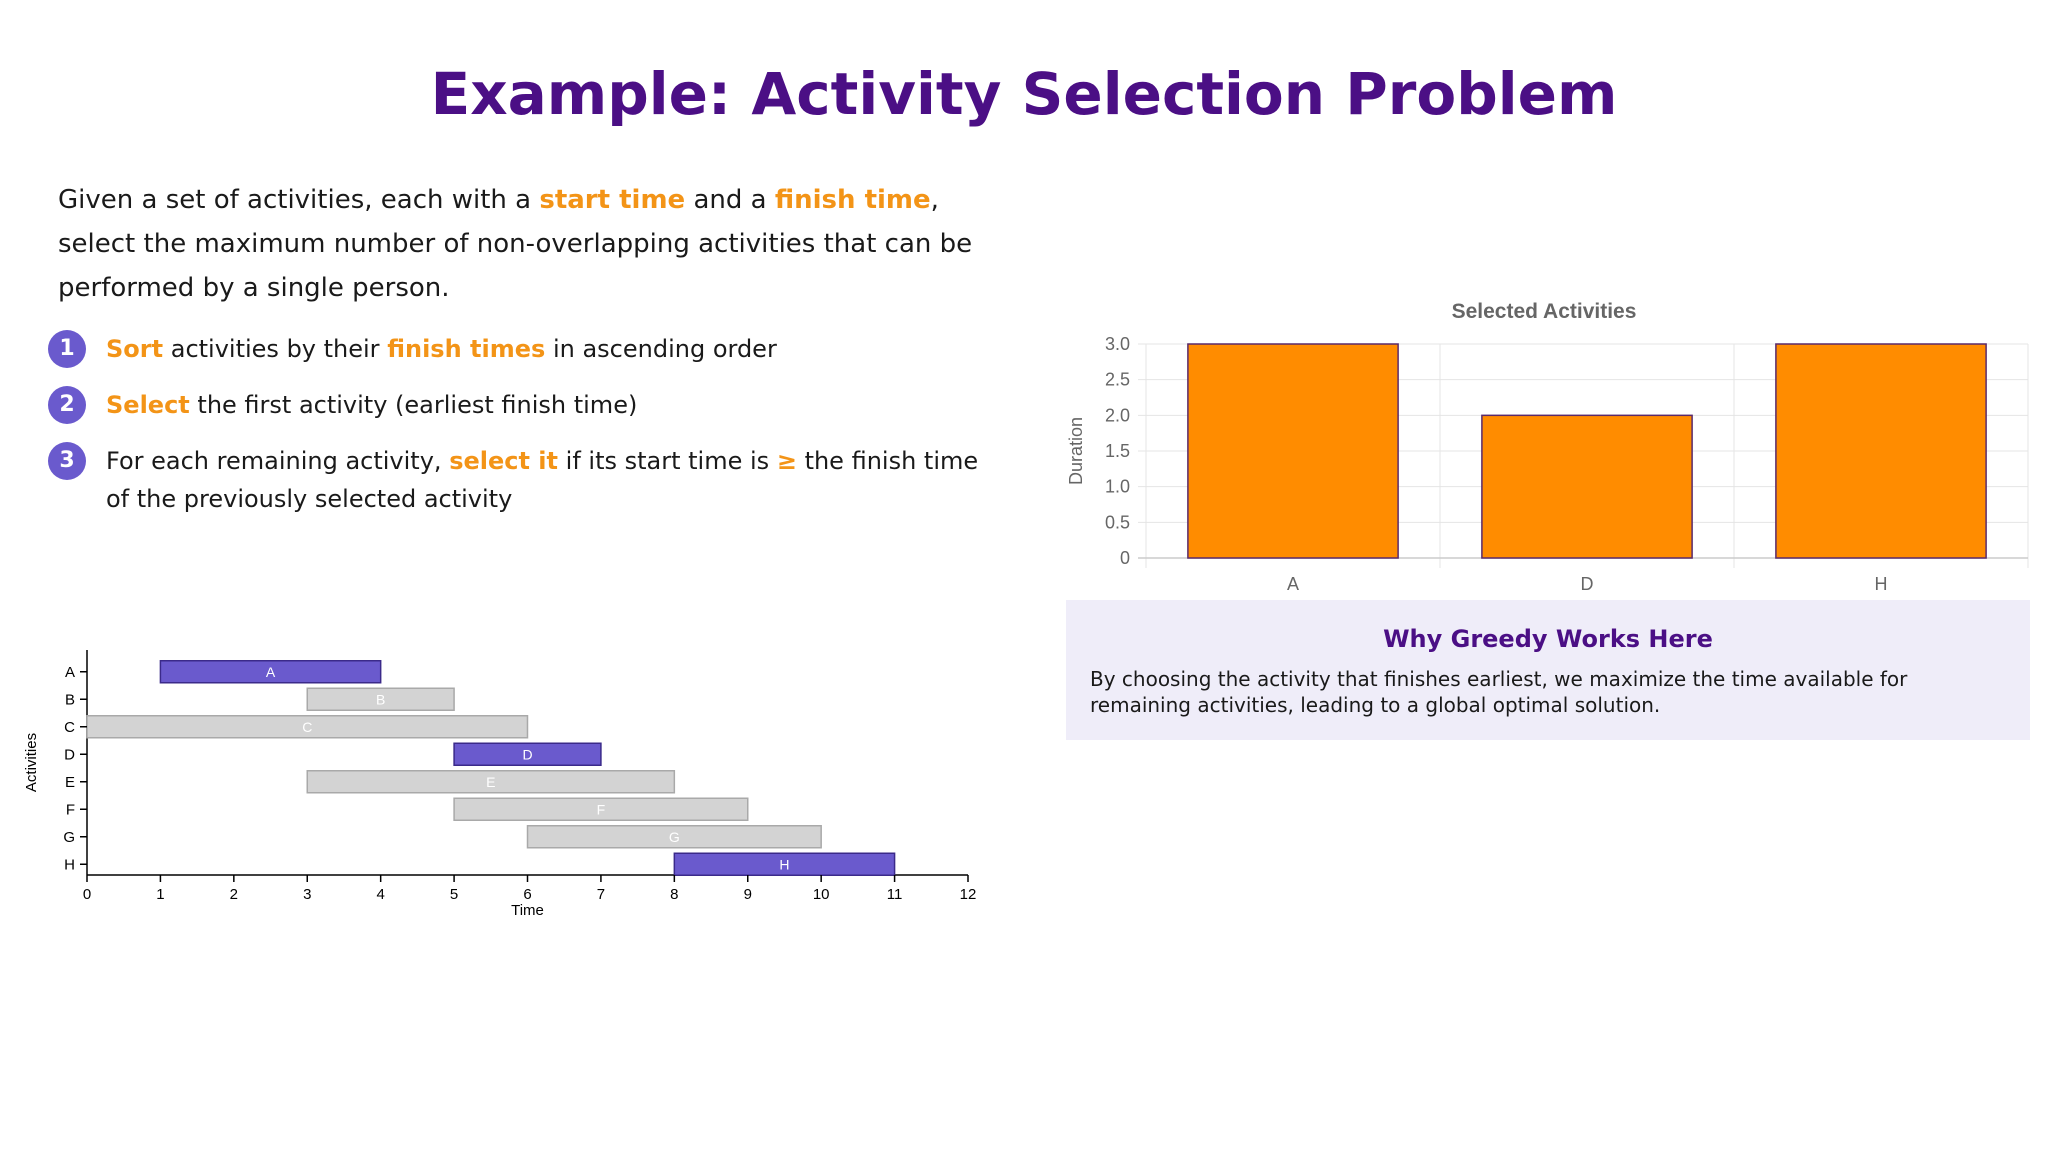 This screenshot has height=1152, width=2048. What do you see at coordinates (466, 349) in the screenshot?
I see `step-highlight-2: finish times` at bounding box center [466, 349].